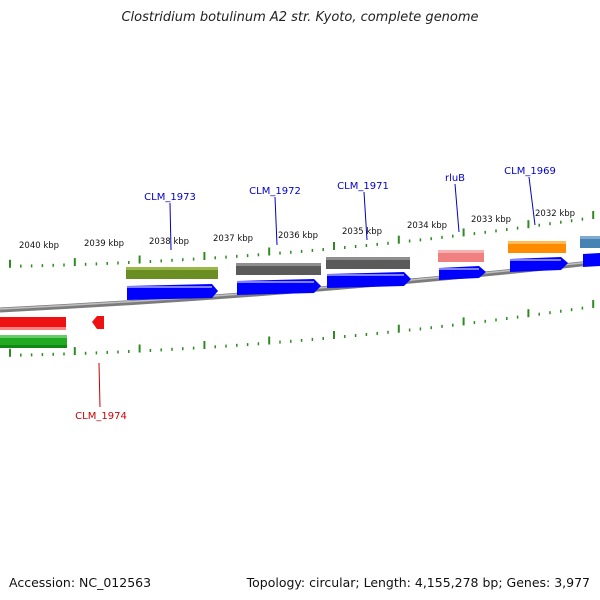 This screenshot has width=600, height=600. Describe the element at coordinates (368, 263) in the screenshot. I see `feature-bar-CLM_1971` at that location.